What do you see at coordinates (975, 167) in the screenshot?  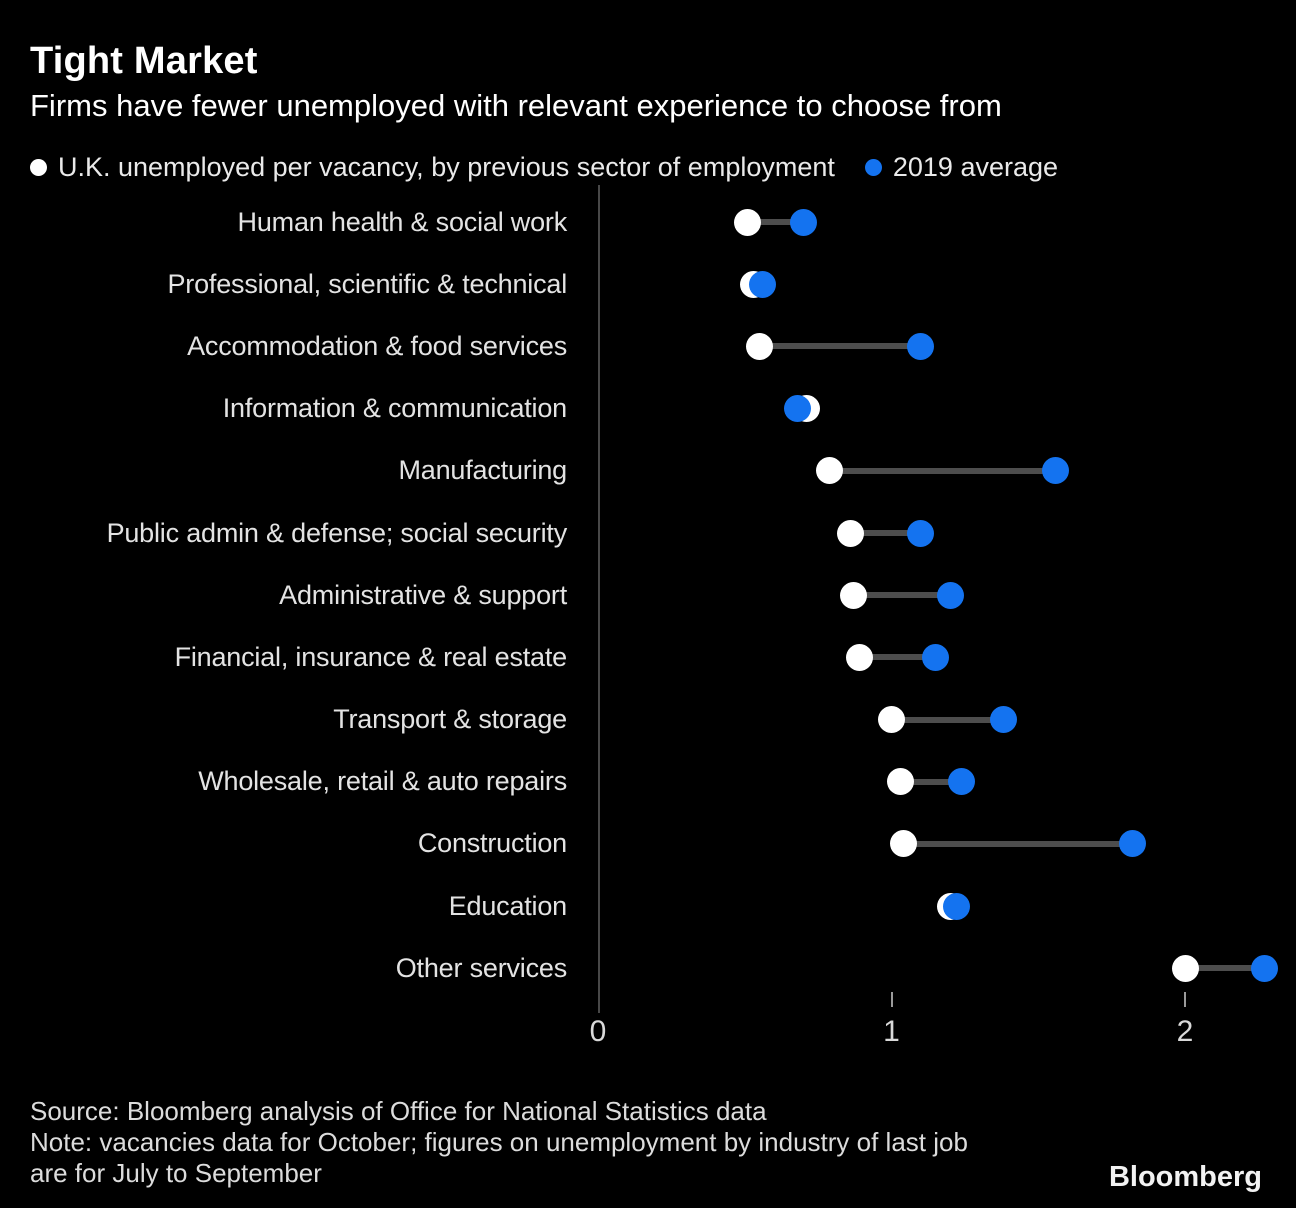 I see `legend-label-average: 2019 average` at bounding box center [975, 167].